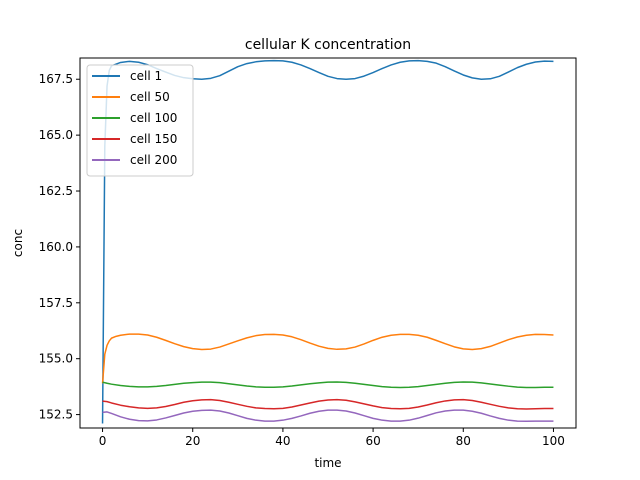  I want to click on legend-label: cell 50, so click(150, 97).